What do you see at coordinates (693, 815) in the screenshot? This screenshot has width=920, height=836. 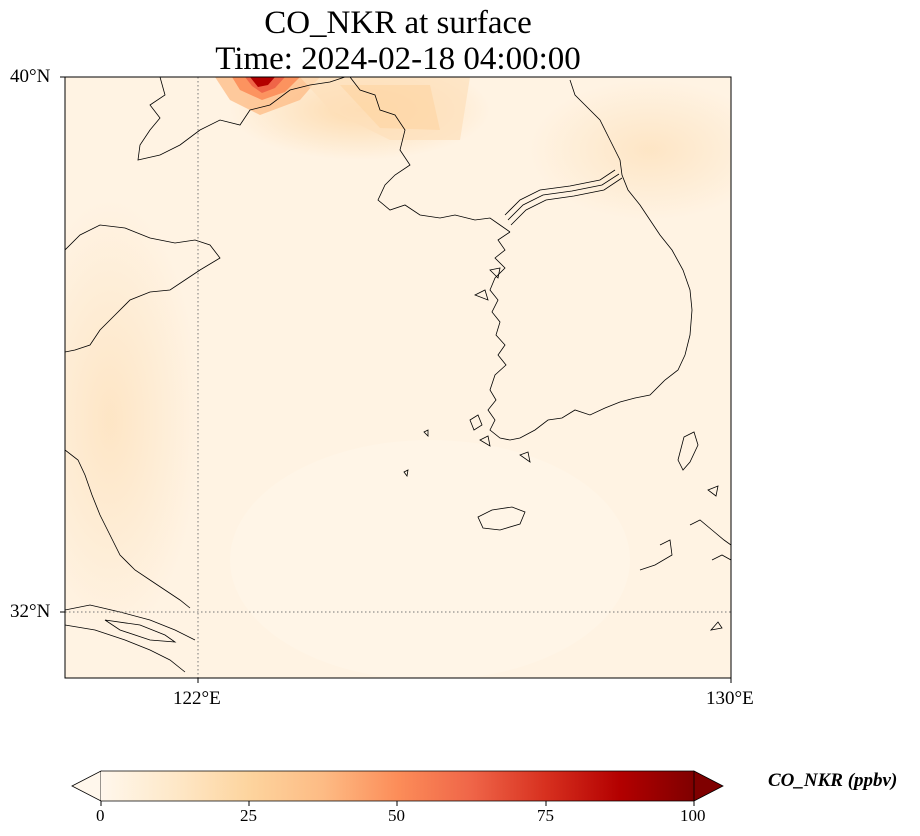 I see `colorbar-tick-label: 100` at bounding box center [693, 815].